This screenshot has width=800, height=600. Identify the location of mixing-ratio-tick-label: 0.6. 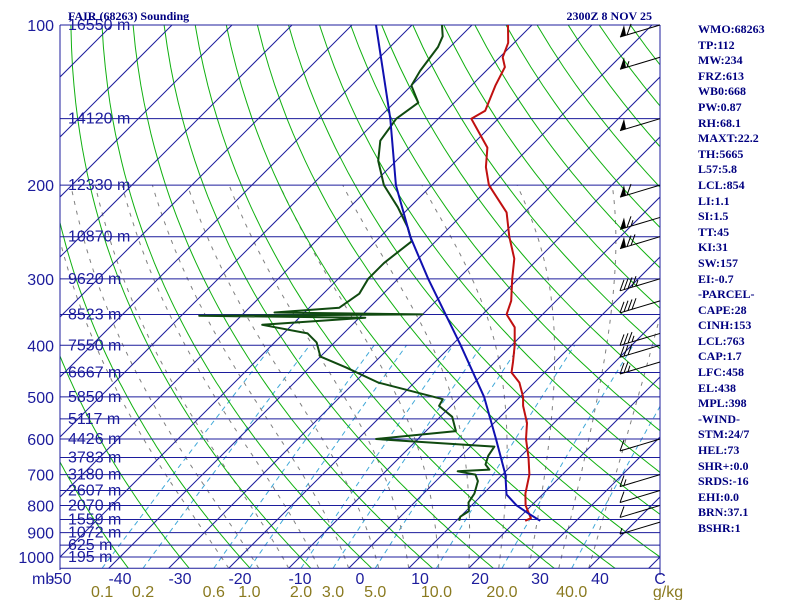
(214, 592).